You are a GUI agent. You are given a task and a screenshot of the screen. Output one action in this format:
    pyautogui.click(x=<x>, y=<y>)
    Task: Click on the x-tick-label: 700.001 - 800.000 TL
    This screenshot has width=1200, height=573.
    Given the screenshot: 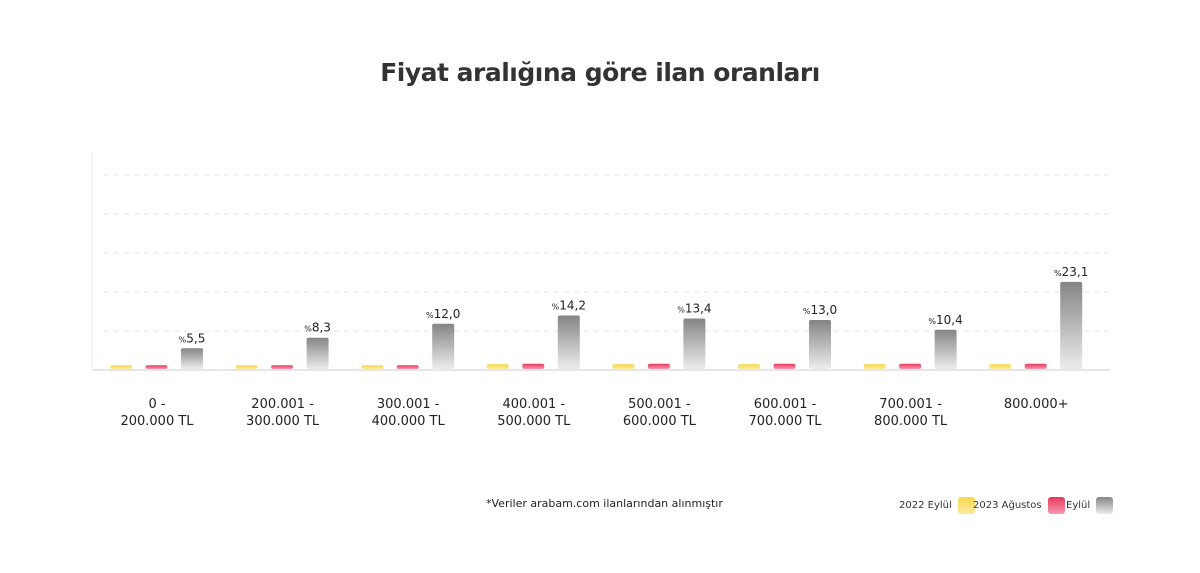 What is the action you would take?
    pyautogui.click(x=911, y=413)
    